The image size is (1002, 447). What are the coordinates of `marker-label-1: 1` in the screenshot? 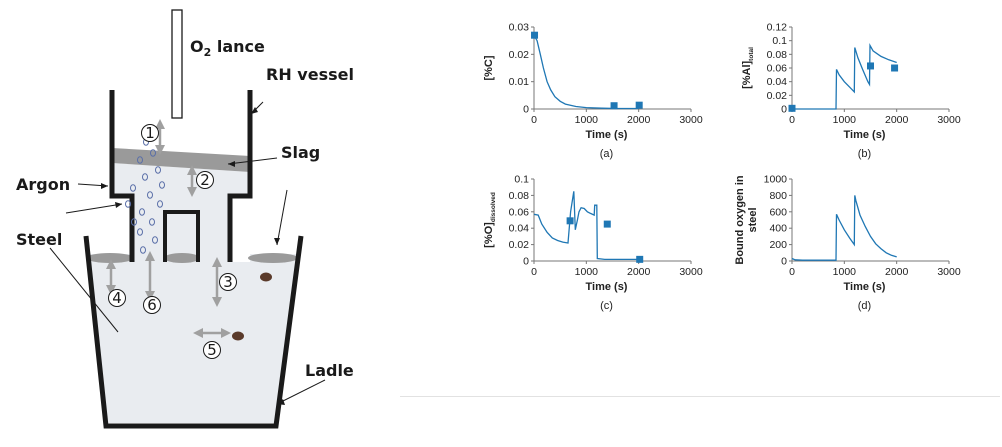 It's located at (150, 133).